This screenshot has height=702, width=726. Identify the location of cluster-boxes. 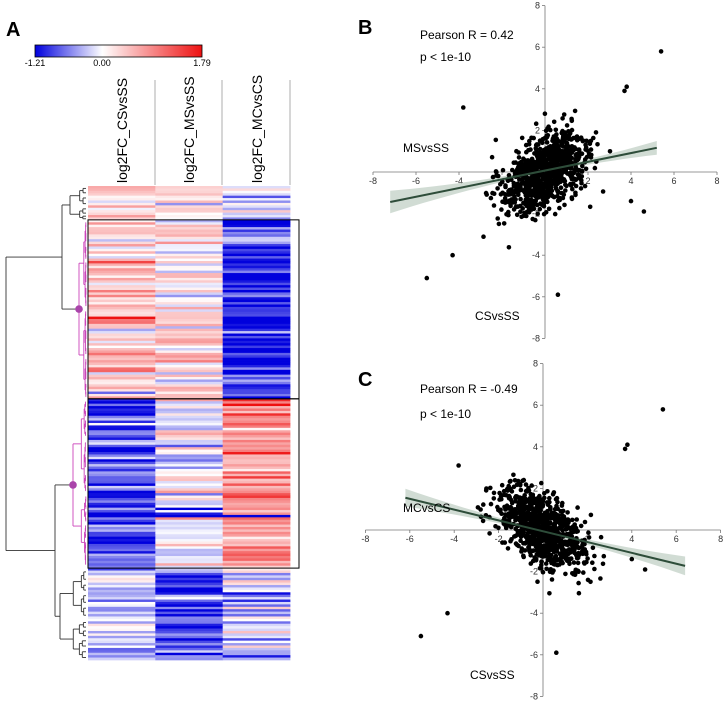
(193, 394).